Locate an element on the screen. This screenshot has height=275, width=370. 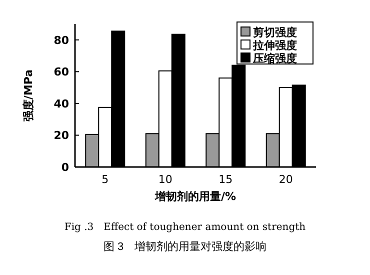
caption: 图 3 增韧剂的用量对强度的影响 is located at coordinates (185, 246).